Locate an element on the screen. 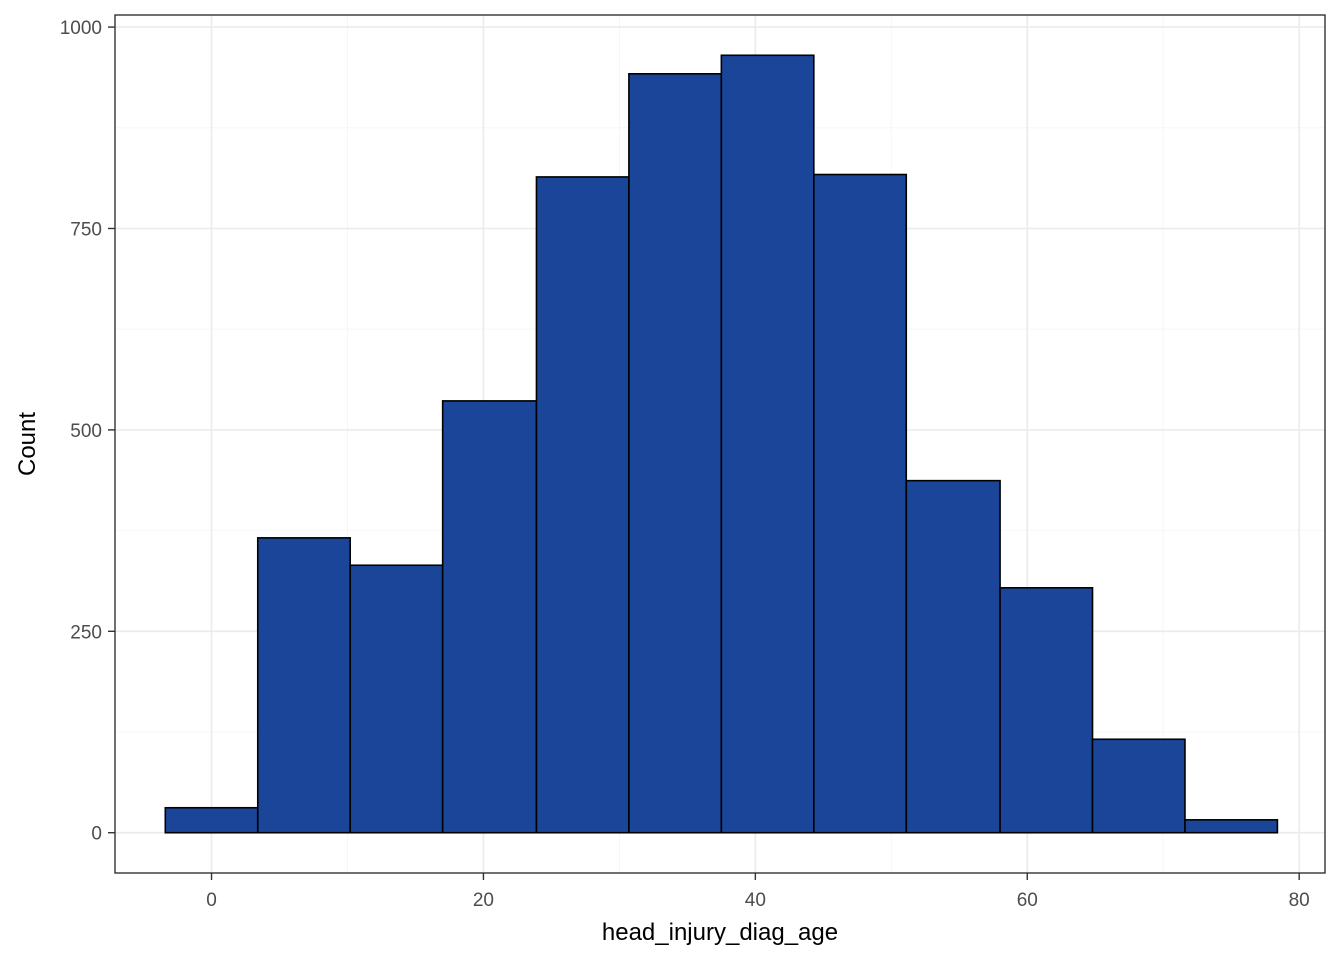 The width and height of the screenshot is (1344, 960). y-tick-label: 250 is located at coordinates (86, 632).